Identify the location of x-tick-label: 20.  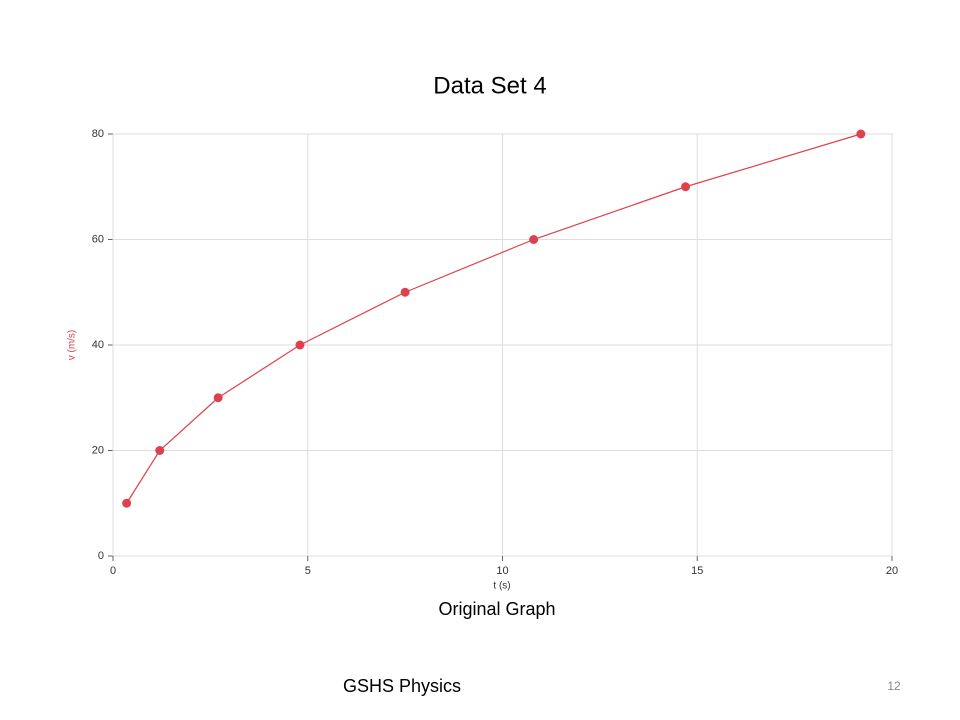
(892, 571).